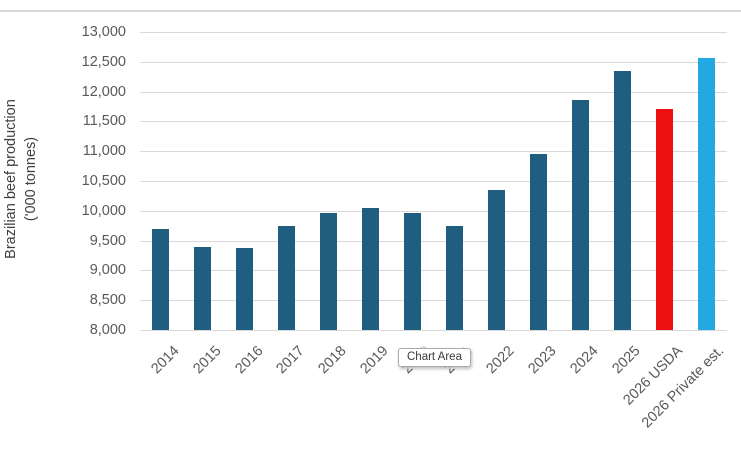  I want to click on bar-2014, so click(161, 279).